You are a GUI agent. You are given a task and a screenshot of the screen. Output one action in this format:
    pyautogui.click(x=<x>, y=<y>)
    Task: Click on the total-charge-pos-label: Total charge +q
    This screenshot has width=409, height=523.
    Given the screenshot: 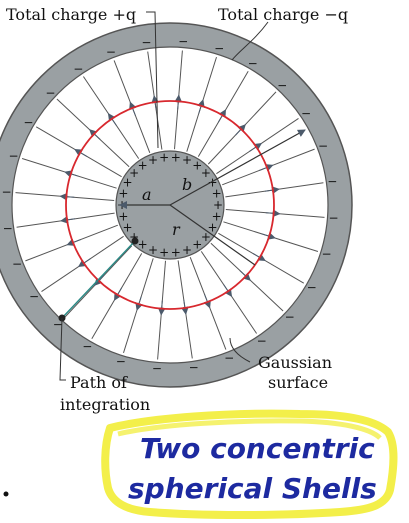 What is the action you would take?
    pyautogui.click(x=71, y=14)
    